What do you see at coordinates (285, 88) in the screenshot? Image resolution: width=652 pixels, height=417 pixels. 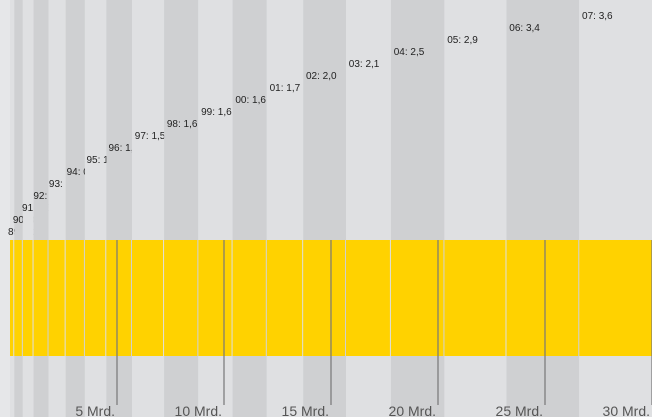 I see `value-label: 01: 1,7` at bounding box center [285, 88].